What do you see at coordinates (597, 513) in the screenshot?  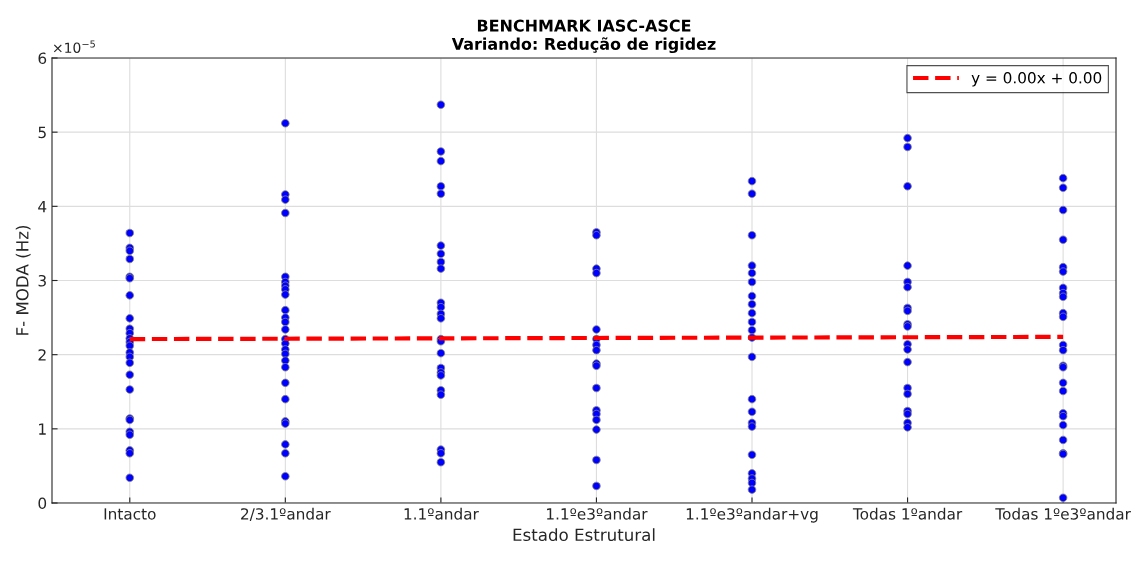 I see `x-tick-label: 1.1ºe3ºandar` at bounding box center [597, 513].